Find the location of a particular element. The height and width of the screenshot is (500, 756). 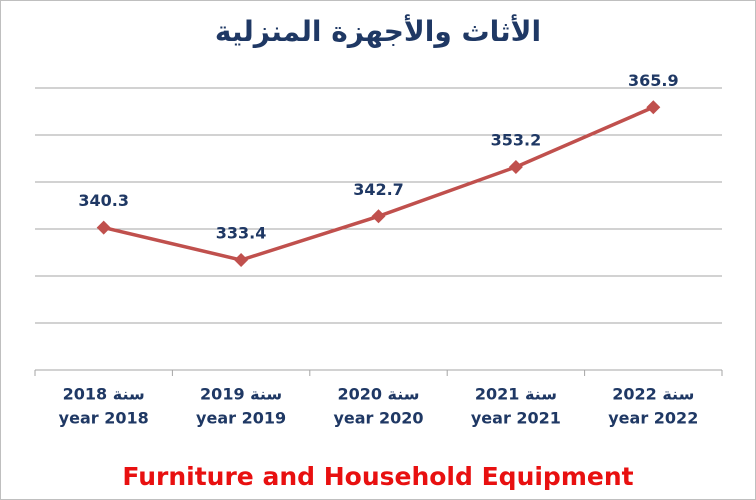

x-tick-label: سنة 2021 is located at coordinates (516, 394).